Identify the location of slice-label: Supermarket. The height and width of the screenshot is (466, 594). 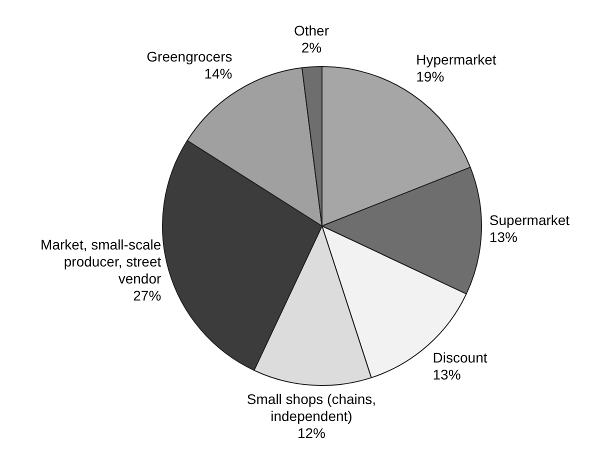
(529, 220).